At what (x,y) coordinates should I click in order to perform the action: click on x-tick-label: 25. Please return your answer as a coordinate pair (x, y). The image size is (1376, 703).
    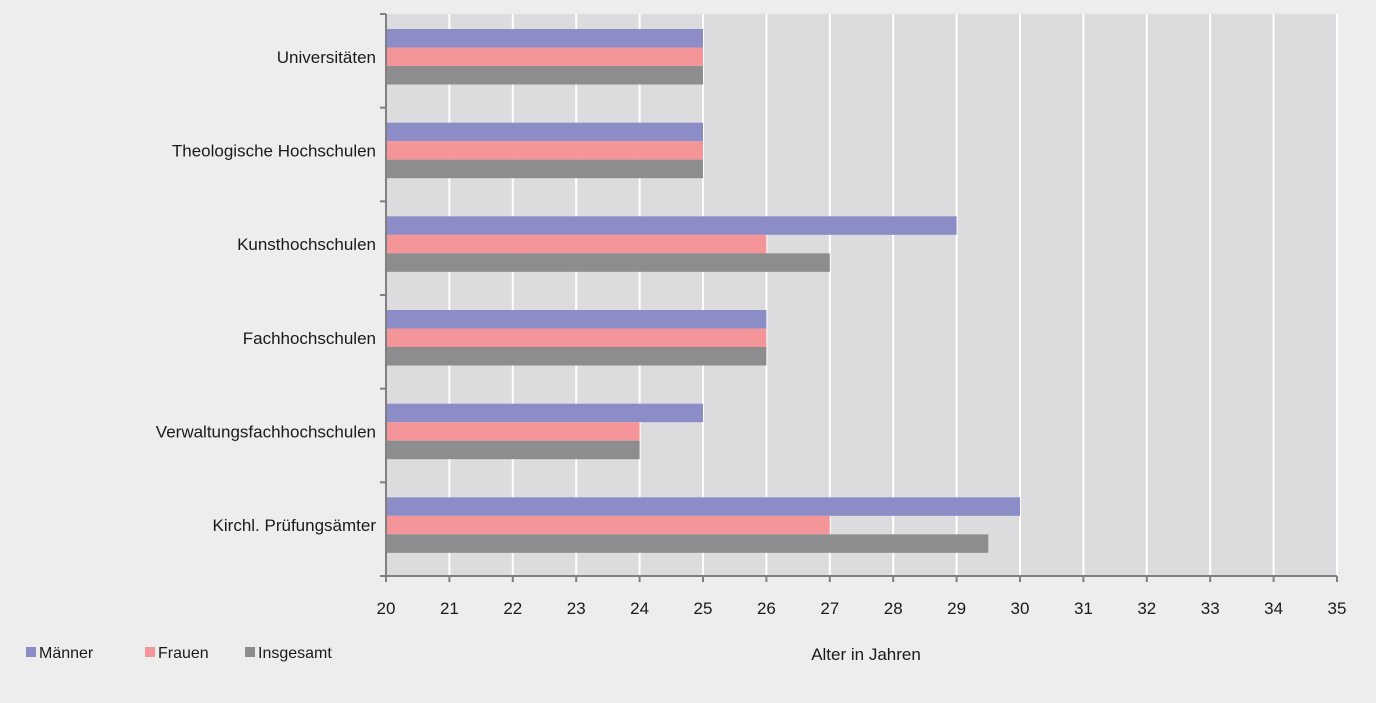
    Looking at the image, I should click on (703, 608).